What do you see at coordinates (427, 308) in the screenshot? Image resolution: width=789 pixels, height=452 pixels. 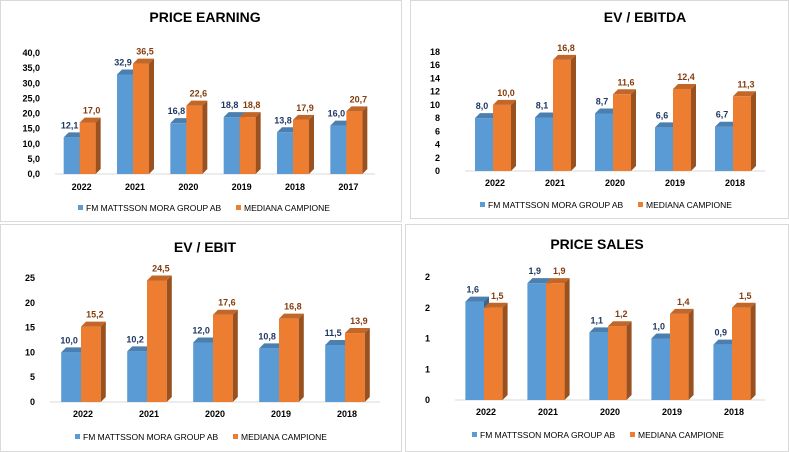 I see `y-tick-label: 2` at bounding box center [427, 308].